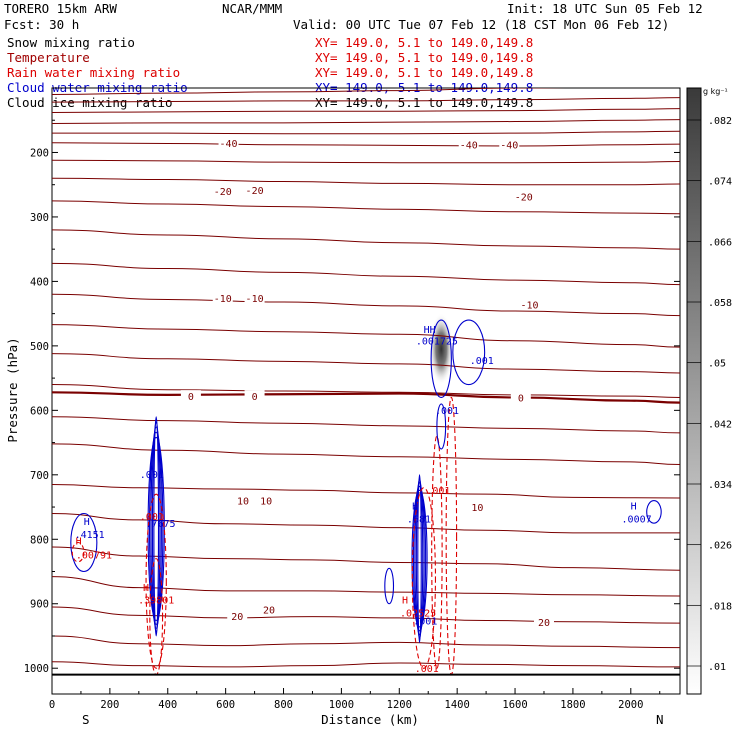 The width and height of the screenshot is (740, 740). I want to click on y-tick-label: 800, so click(39, 540).